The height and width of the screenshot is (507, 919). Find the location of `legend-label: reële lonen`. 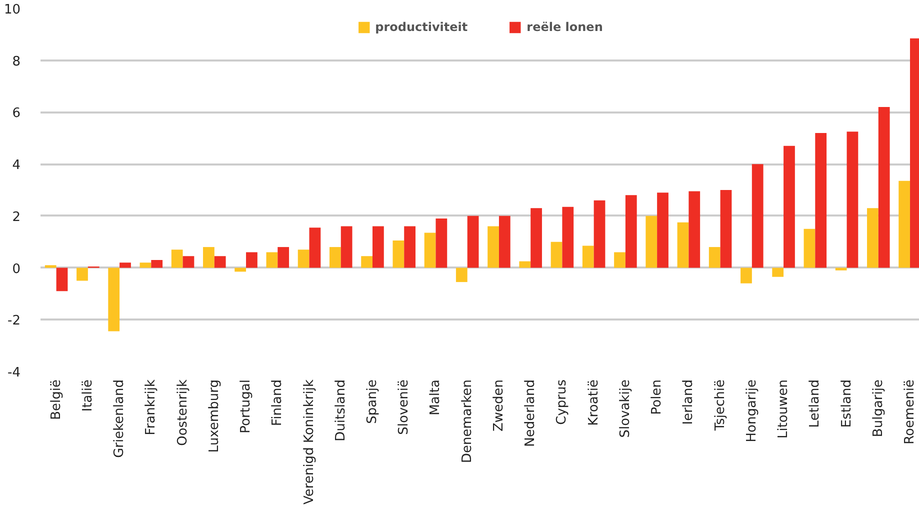

legend-label: reële lonen is located at coordinates (564, 27).